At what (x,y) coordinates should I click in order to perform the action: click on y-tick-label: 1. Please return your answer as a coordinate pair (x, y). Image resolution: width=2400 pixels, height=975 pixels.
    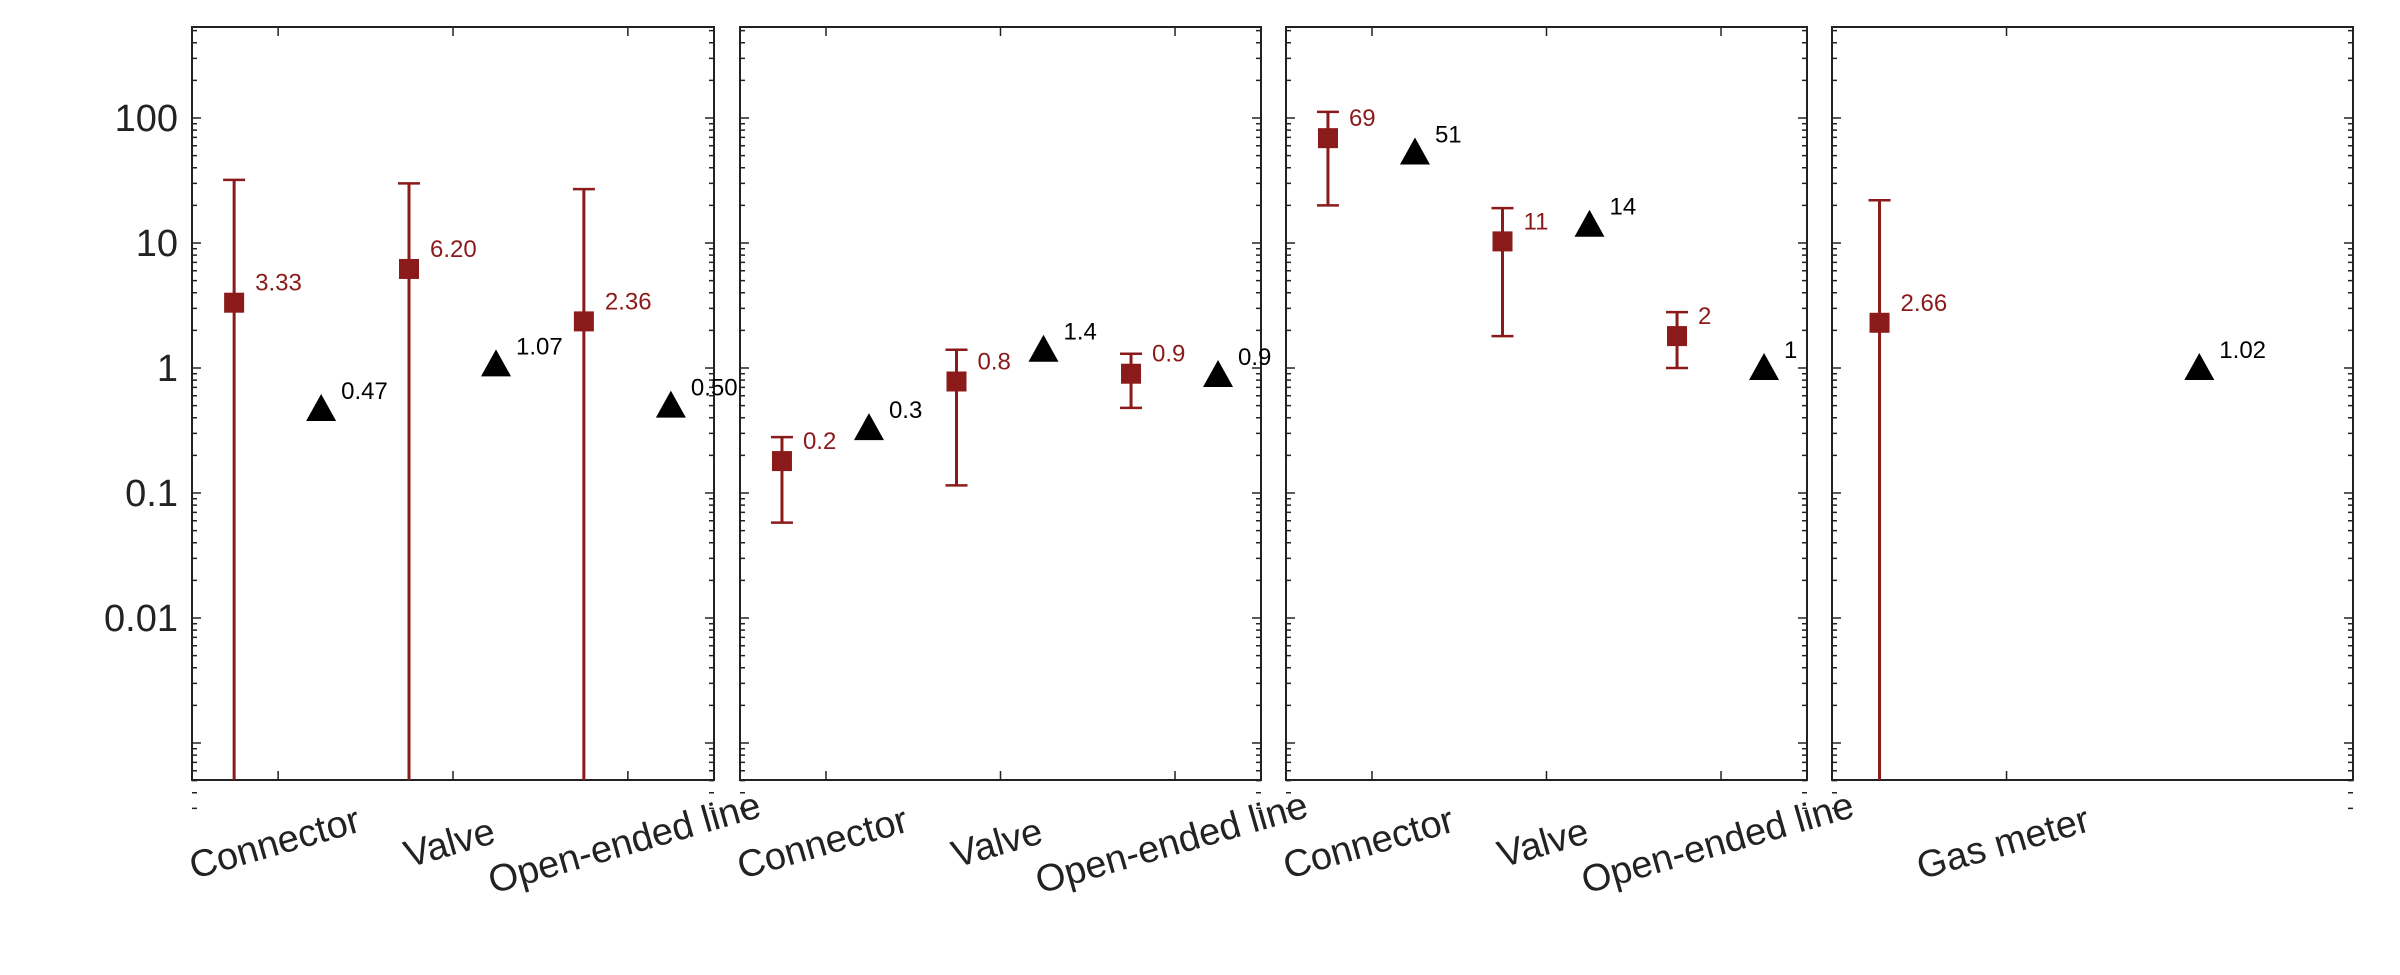
    Looking at the image, I should click on (167, 369).